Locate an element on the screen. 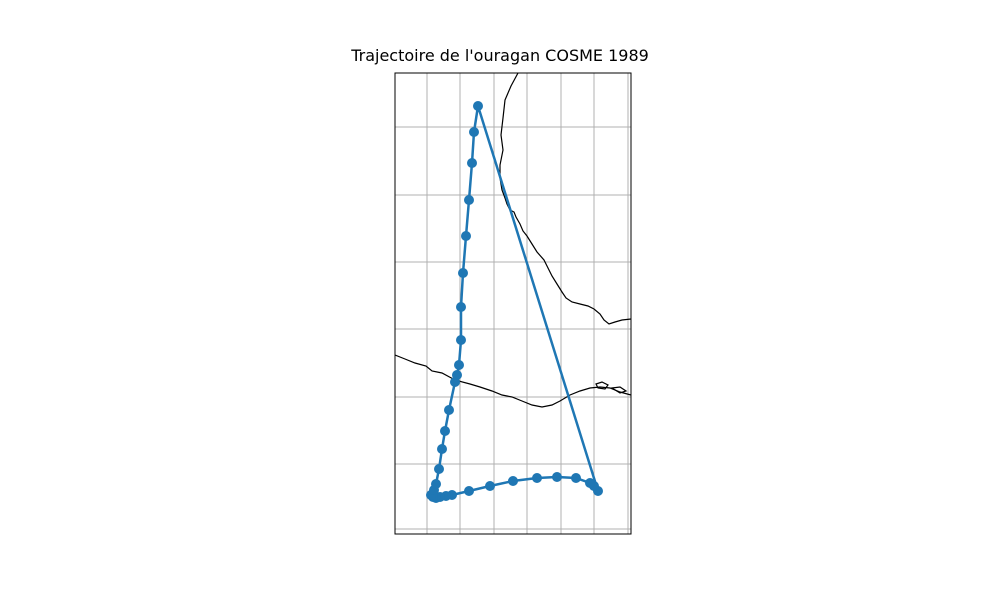  track-points is located at coordinates (514, 302).